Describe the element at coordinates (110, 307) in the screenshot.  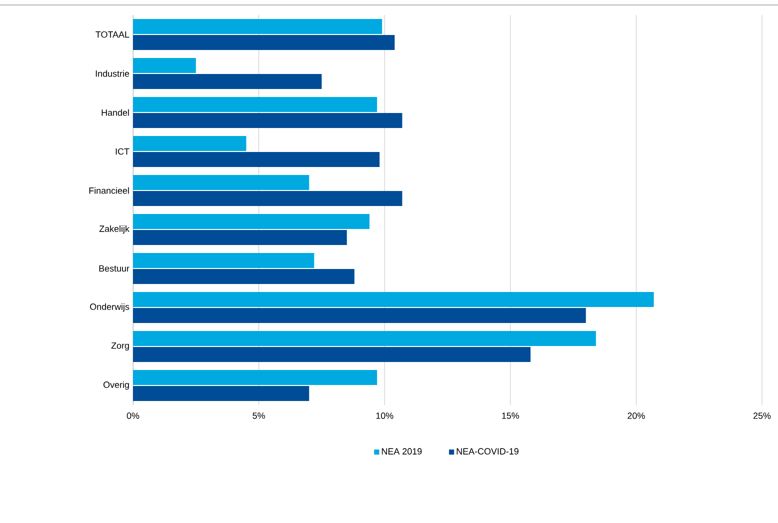
I see `y-tick-label: Onderwijs` at that location.